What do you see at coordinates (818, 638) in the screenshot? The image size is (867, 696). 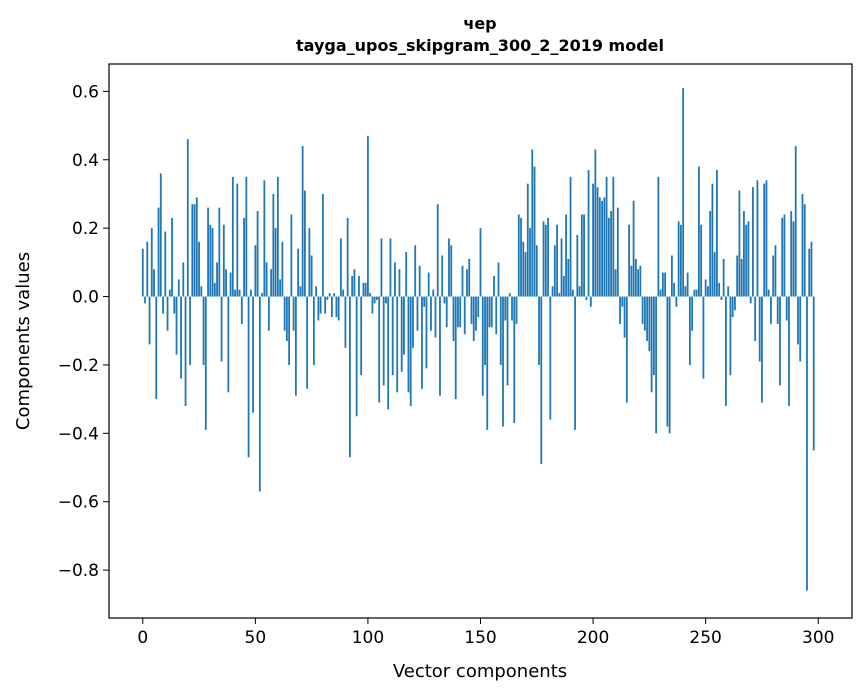 I see `x-tick-label-300: 300` at bounding box center [818, 638].